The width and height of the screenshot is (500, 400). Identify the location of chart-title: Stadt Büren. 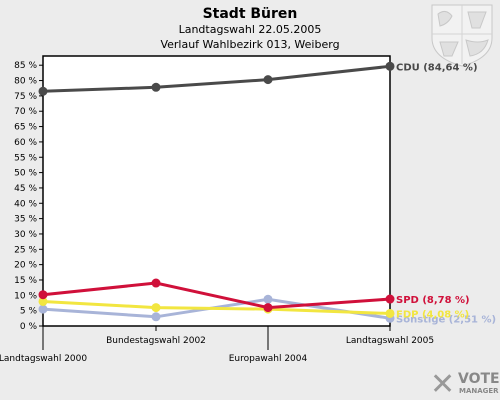
(250, 14).